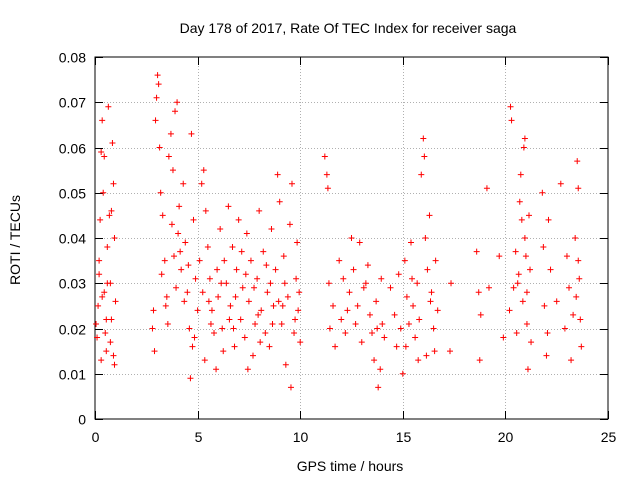 The height and width of the screenshot is (480, 640). What do you see at coordinates (301, 437) in the screenshot?
I see `x-tick-label: 10` at bounding box center [301, 437].